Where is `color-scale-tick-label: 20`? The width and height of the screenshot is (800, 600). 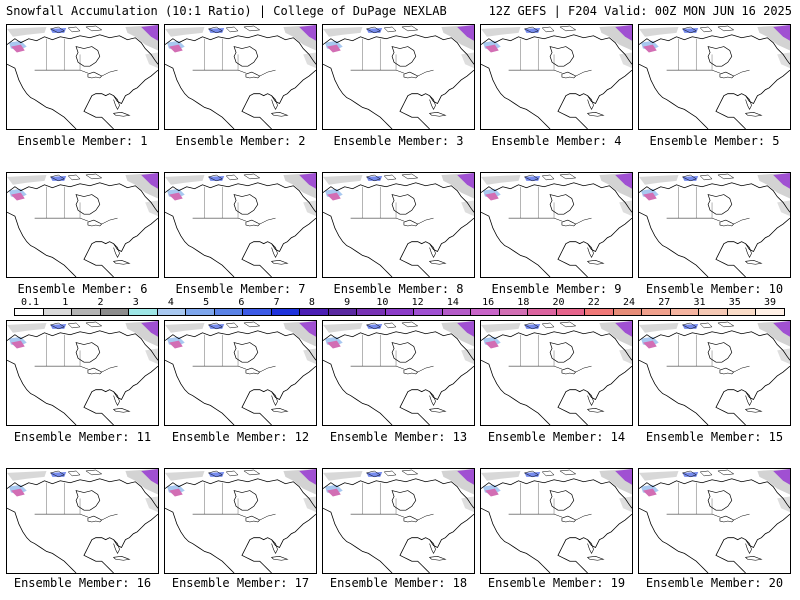 color-scale-tick-label: 20 is located at coordinates (558, 302).